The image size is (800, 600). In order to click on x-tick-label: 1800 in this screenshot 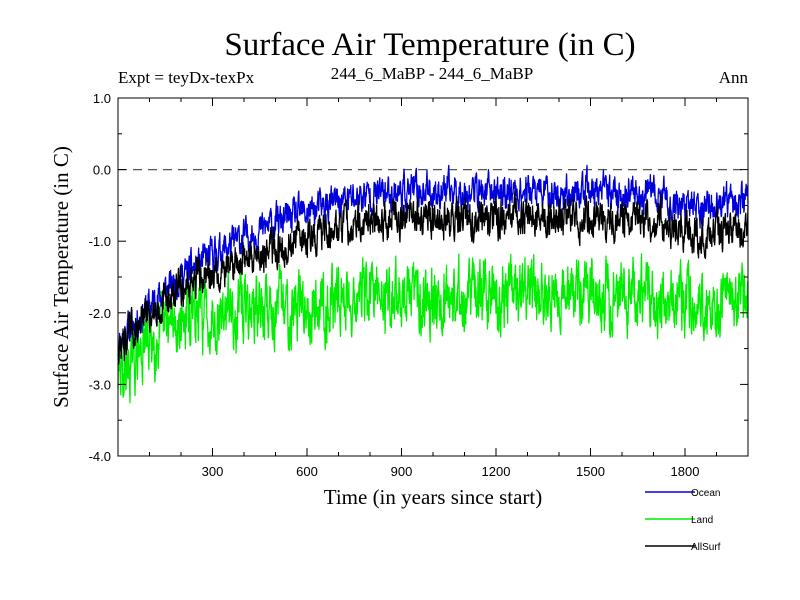, I will do `click(685, 471)`.